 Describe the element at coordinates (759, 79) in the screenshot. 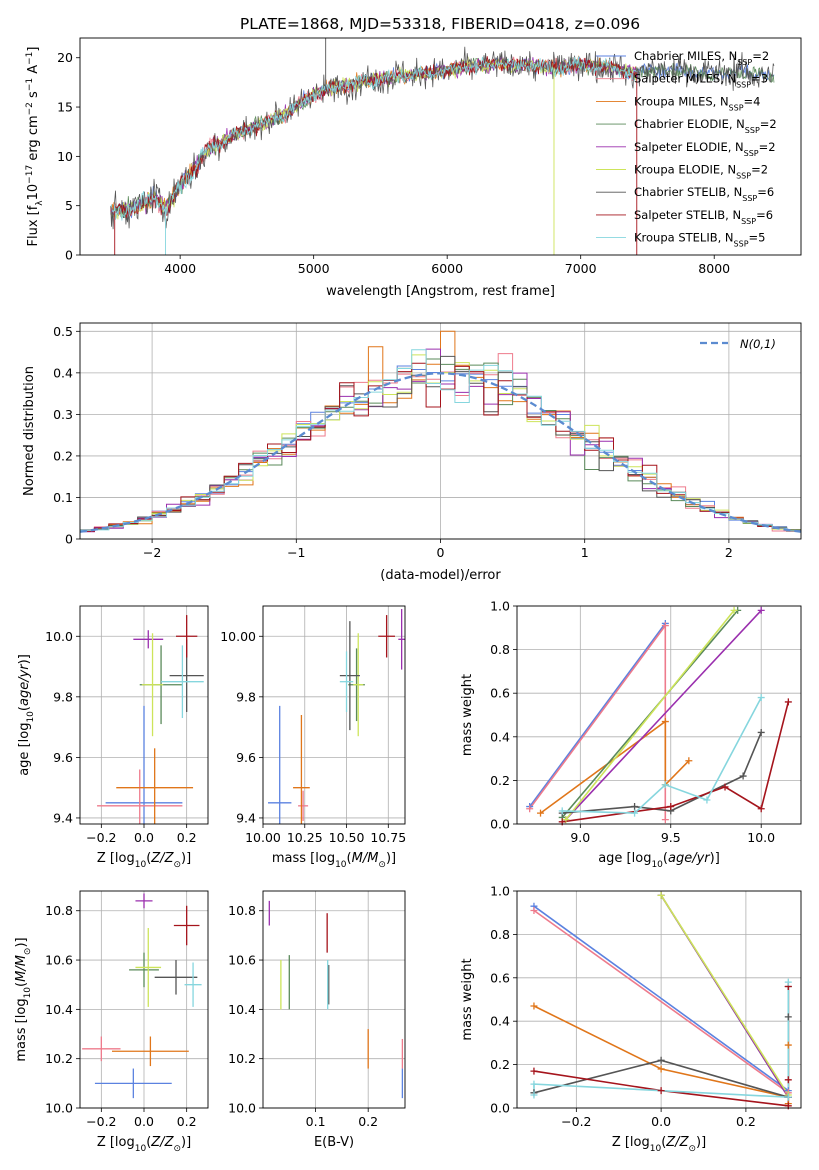

I see `legend-label-value: =3` at that location.